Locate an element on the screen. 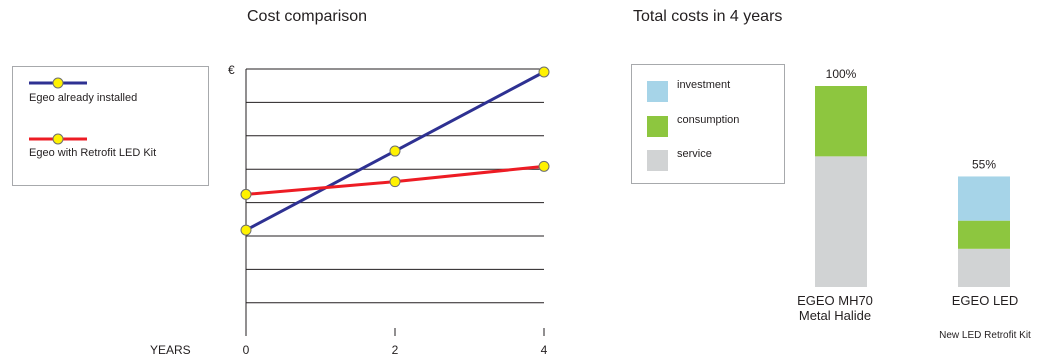  x-axis-label: YEARS is located at coordinates (170, 350).